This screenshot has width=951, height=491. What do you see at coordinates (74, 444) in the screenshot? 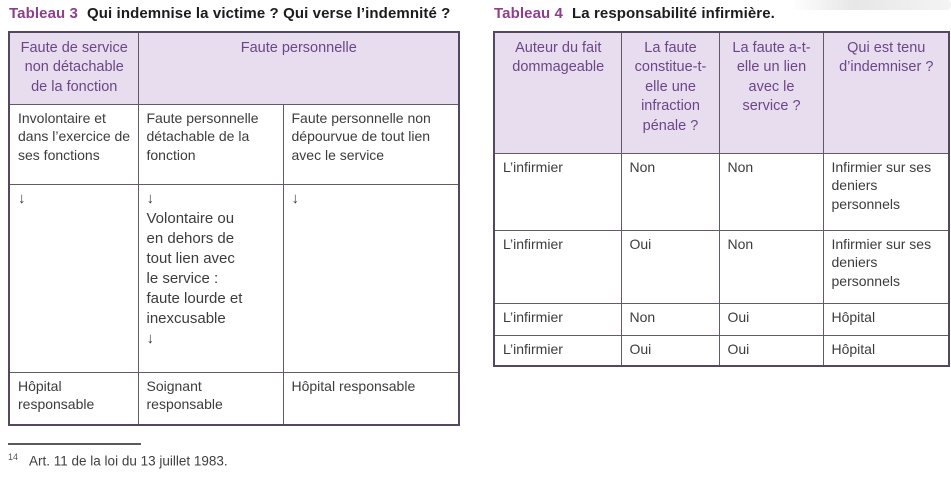
I see `footnote-divider` at bounding box center [74, 444].